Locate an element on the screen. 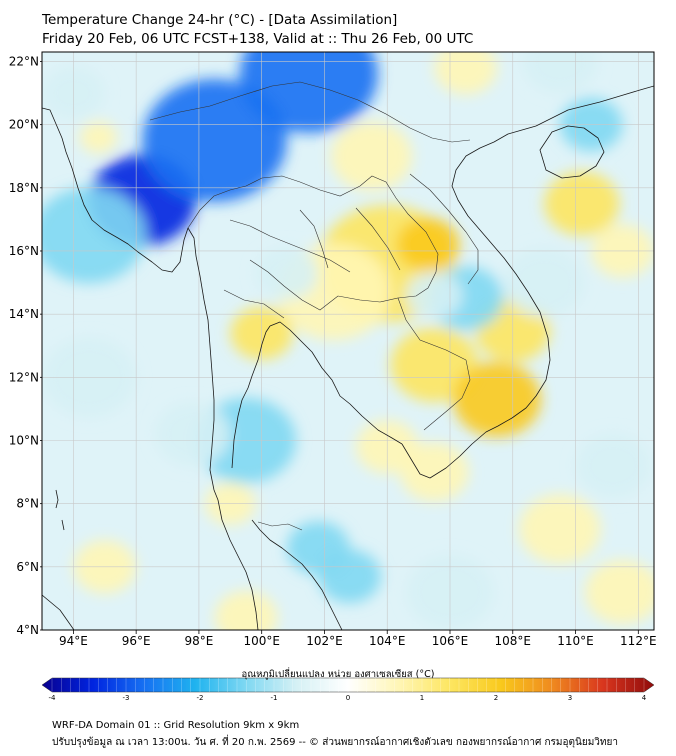 The width and height of the screenshot is (676, 756). colorbar-tick-label: 4 is located at coordinates (644, 697).